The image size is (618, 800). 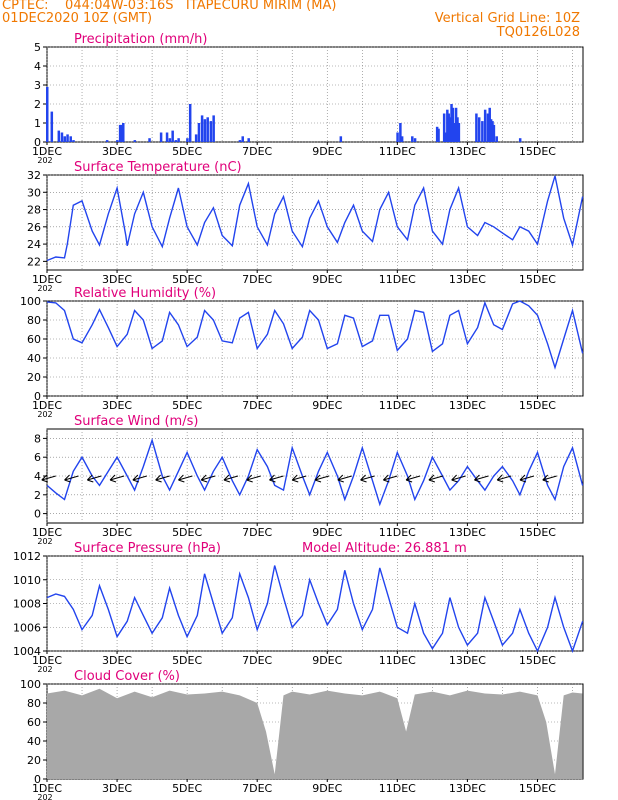 I want to click on rh-ytick-label: 0, so click(x=37, y=396).